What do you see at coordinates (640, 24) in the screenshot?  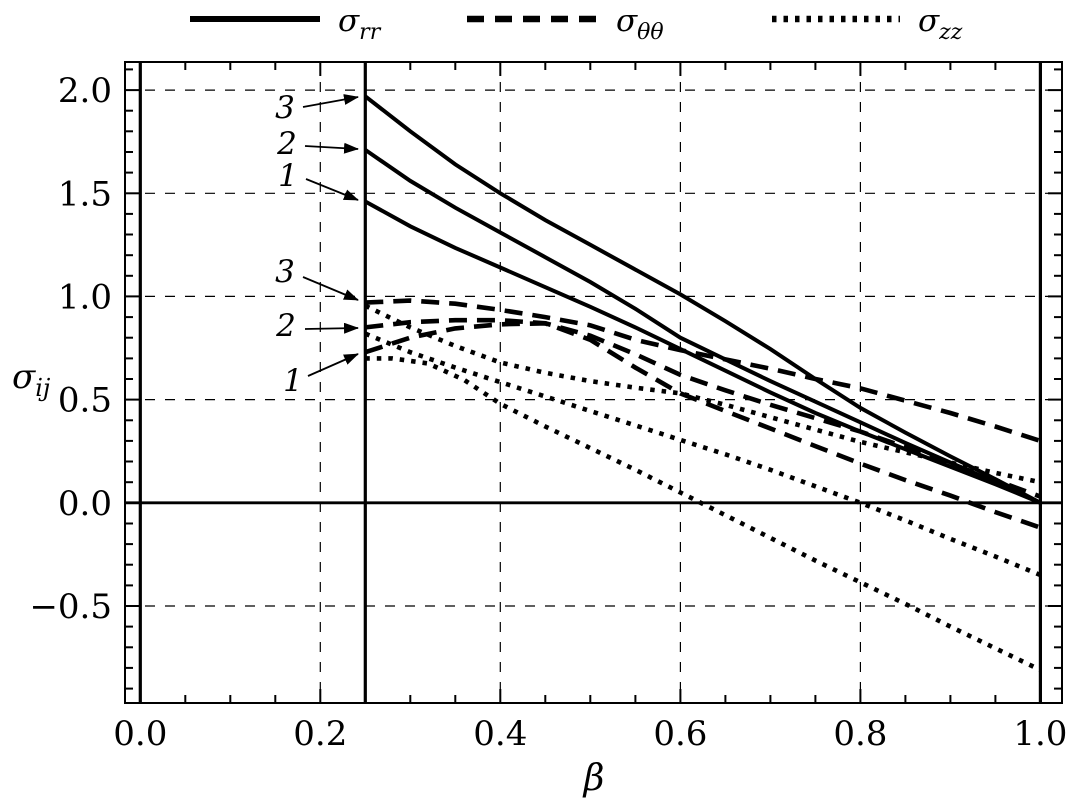 I see `legend-label-θθ: σθθ` at bounding box center [640, 24].